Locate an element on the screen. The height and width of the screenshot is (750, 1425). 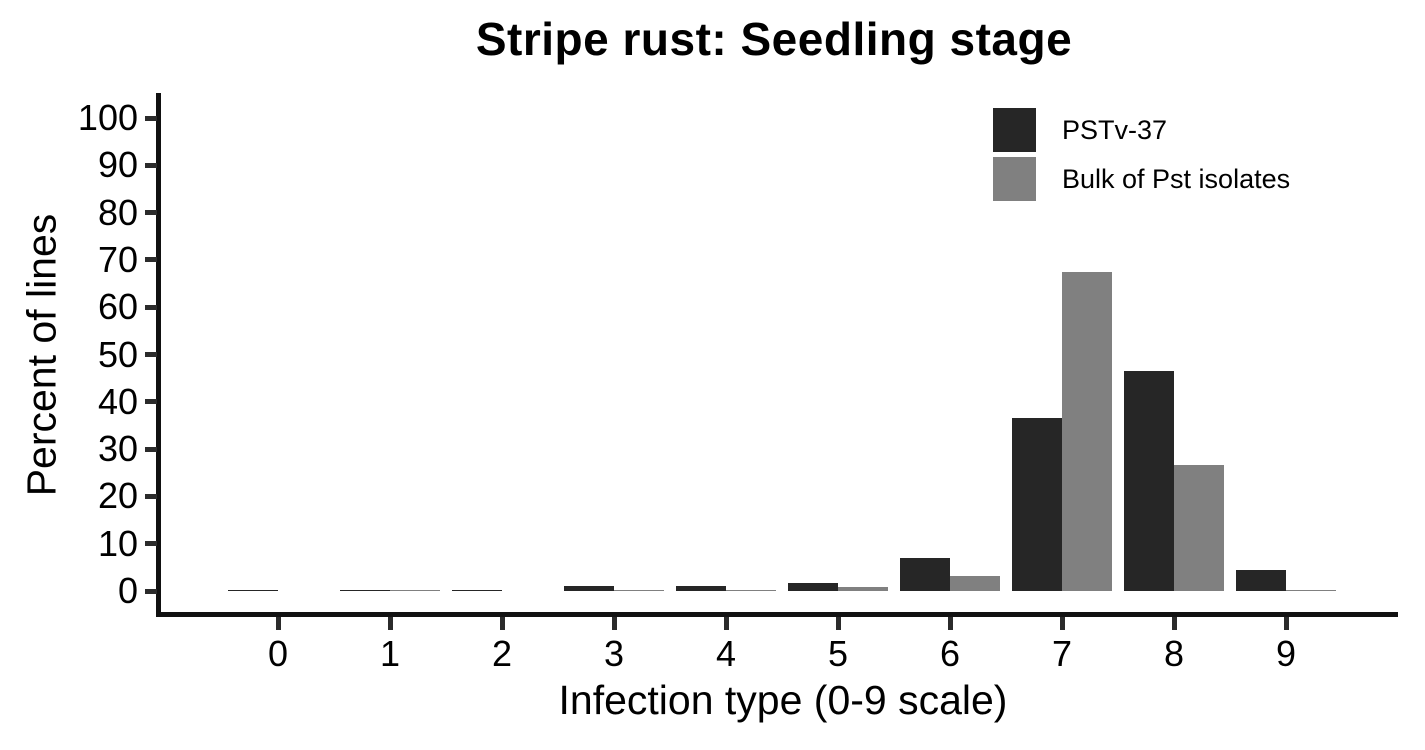
y-tick-label: 100 is located at coordinates (107, 117).